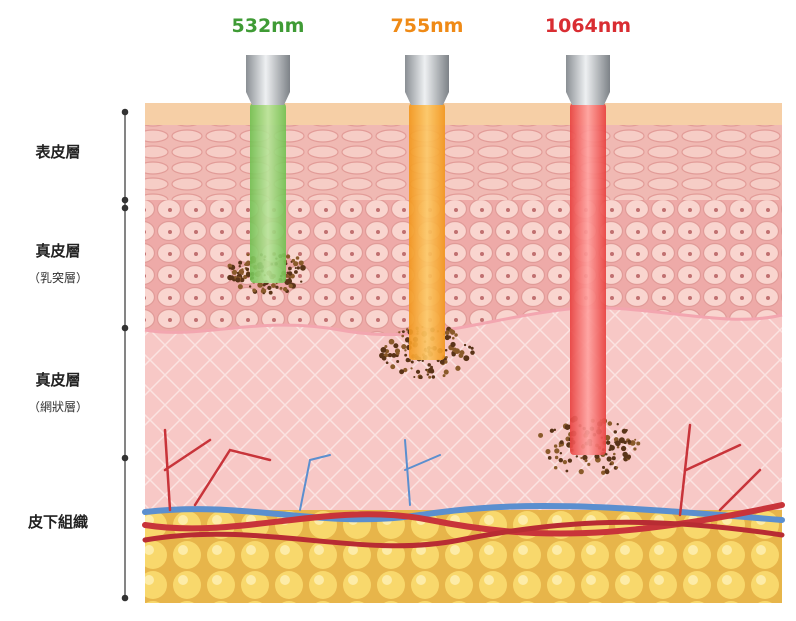 This screenshot has height=621, width=796. What do you see at coordinates (58, 277) in the screenshot?
I see `layer-sublabel: （乳突層）` at bounding box center [58, 277].